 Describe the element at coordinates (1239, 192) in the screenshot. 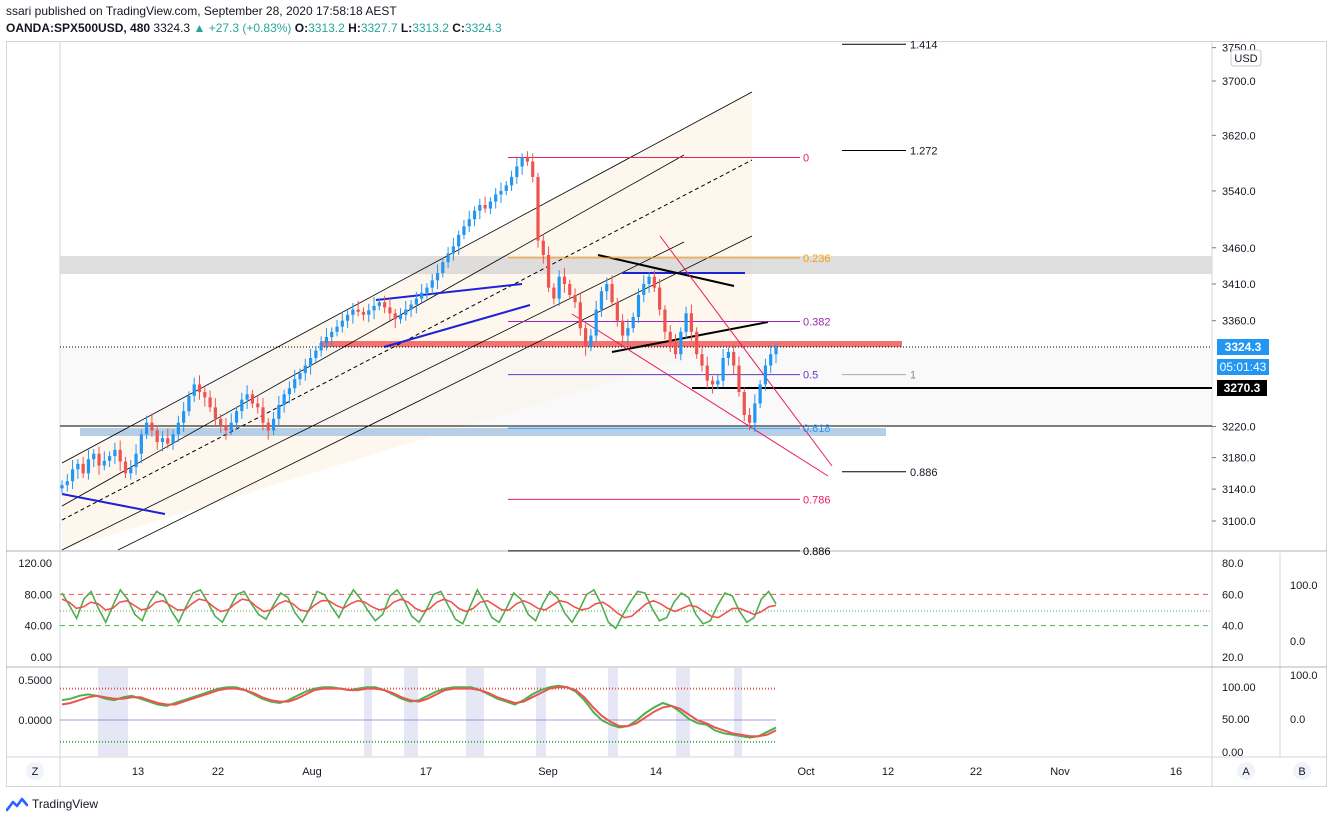

I see `price-tick-label: 3540.0` at that location.